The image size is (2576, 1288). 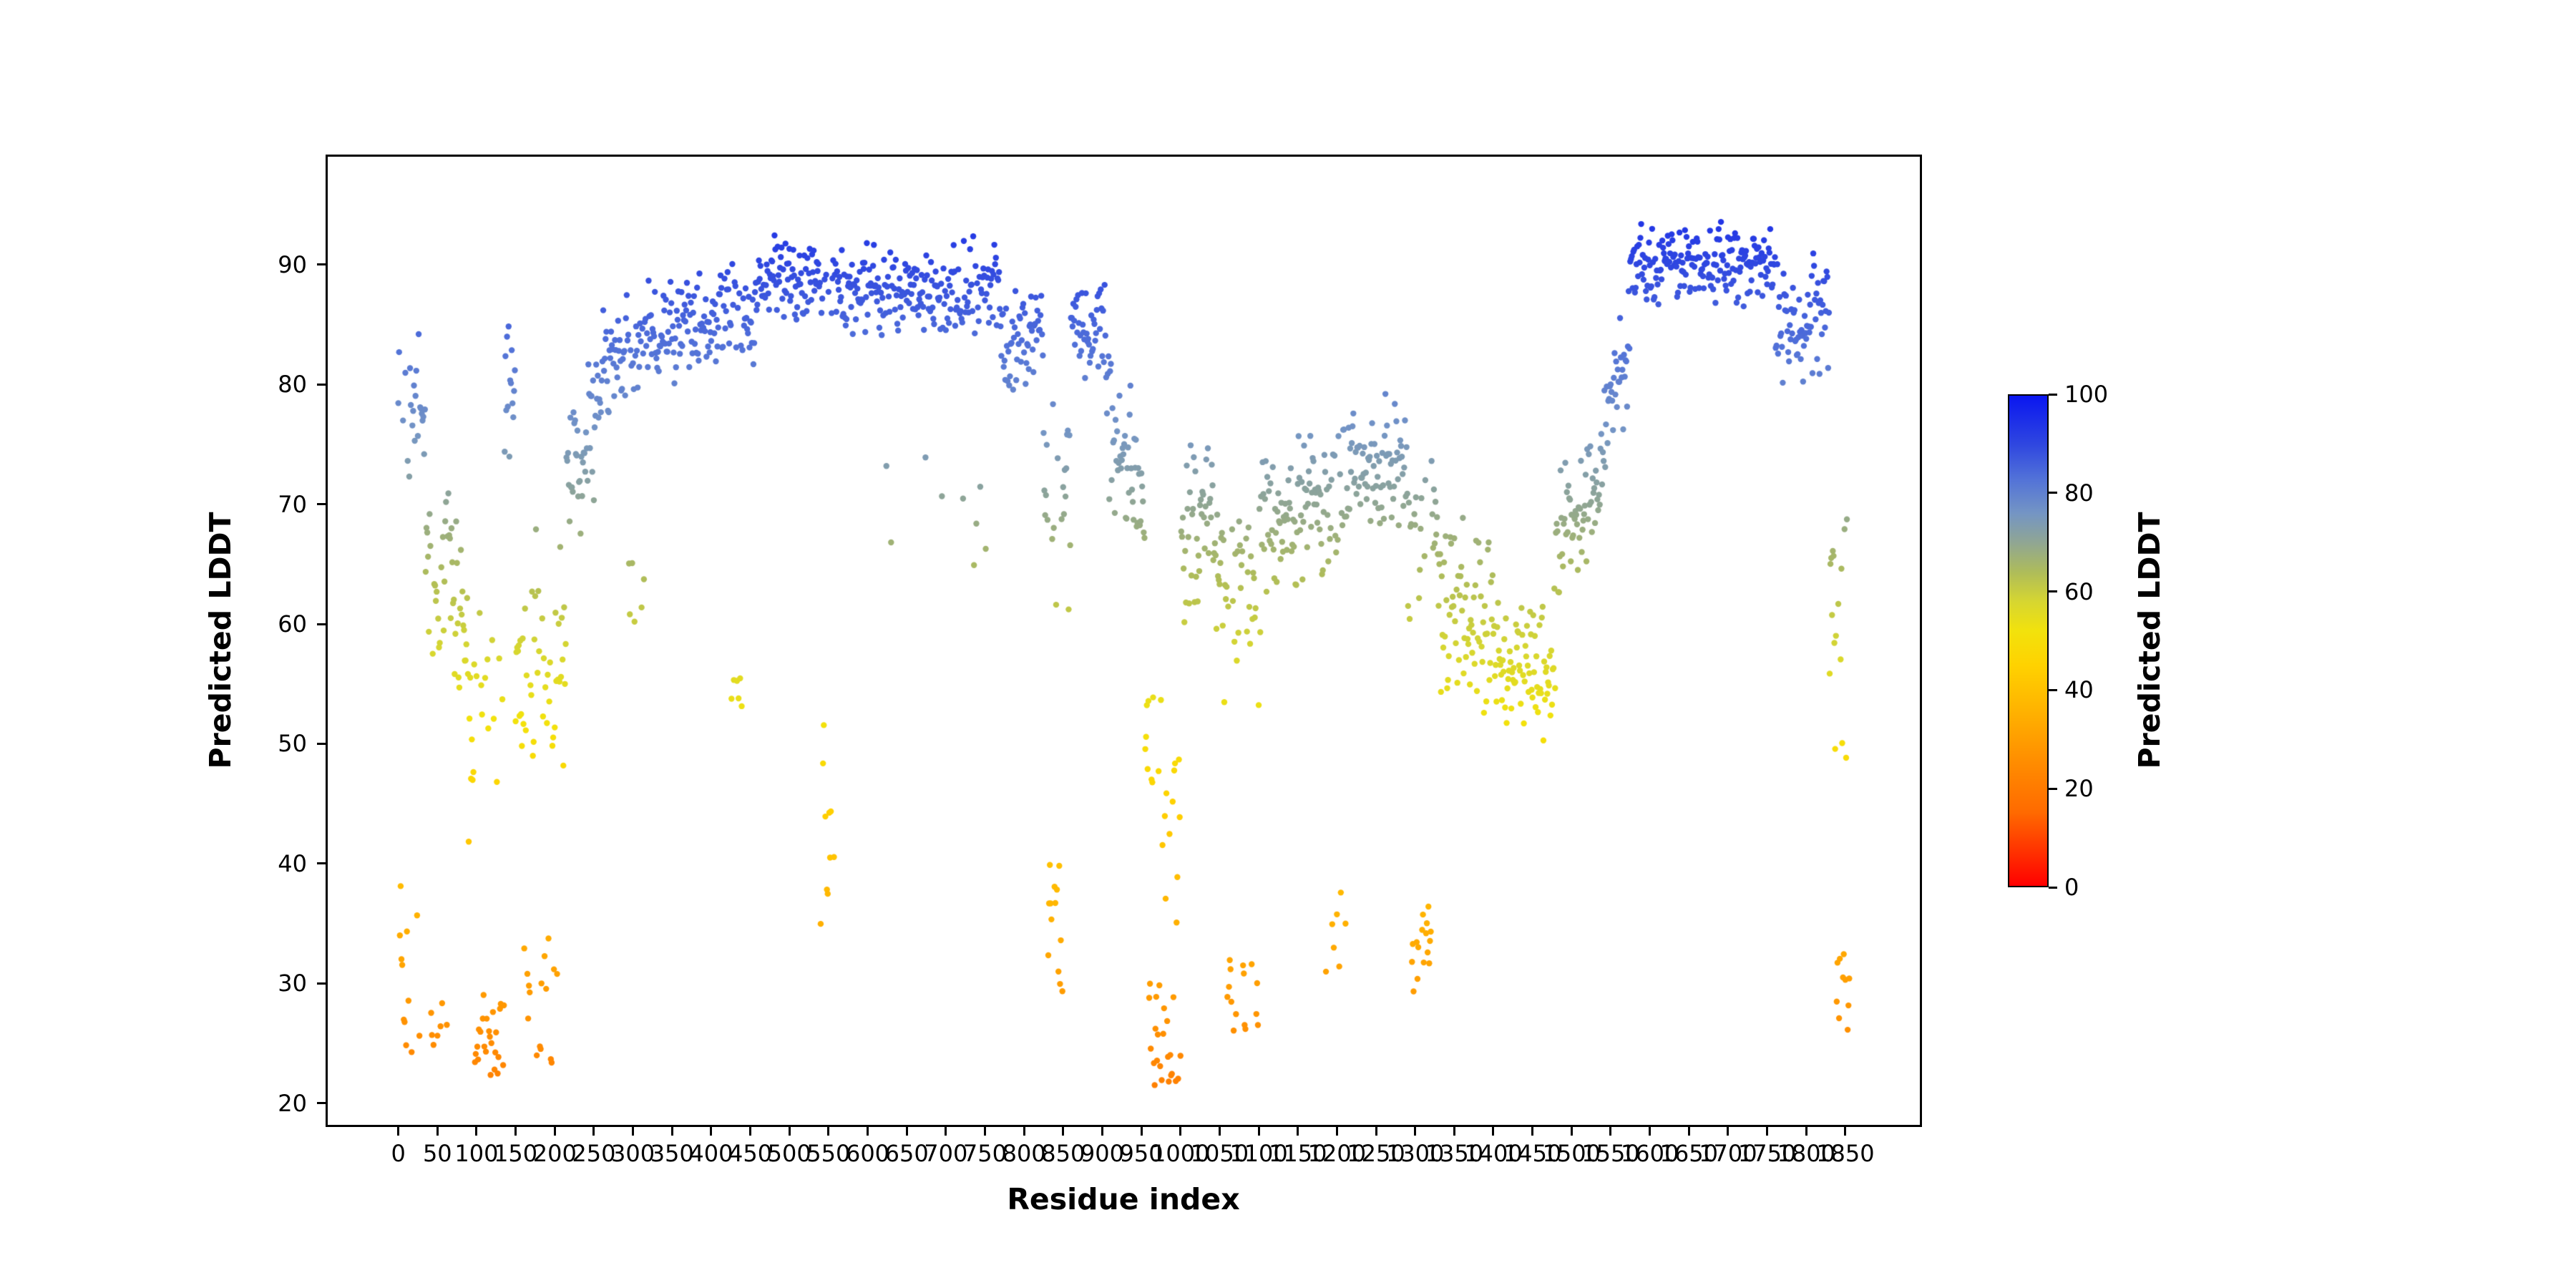 What do you see at coordinates (2079, 493) in the screenshot?
I see `colorbar-tick-label: 80` at bounding box center [2079, 493].